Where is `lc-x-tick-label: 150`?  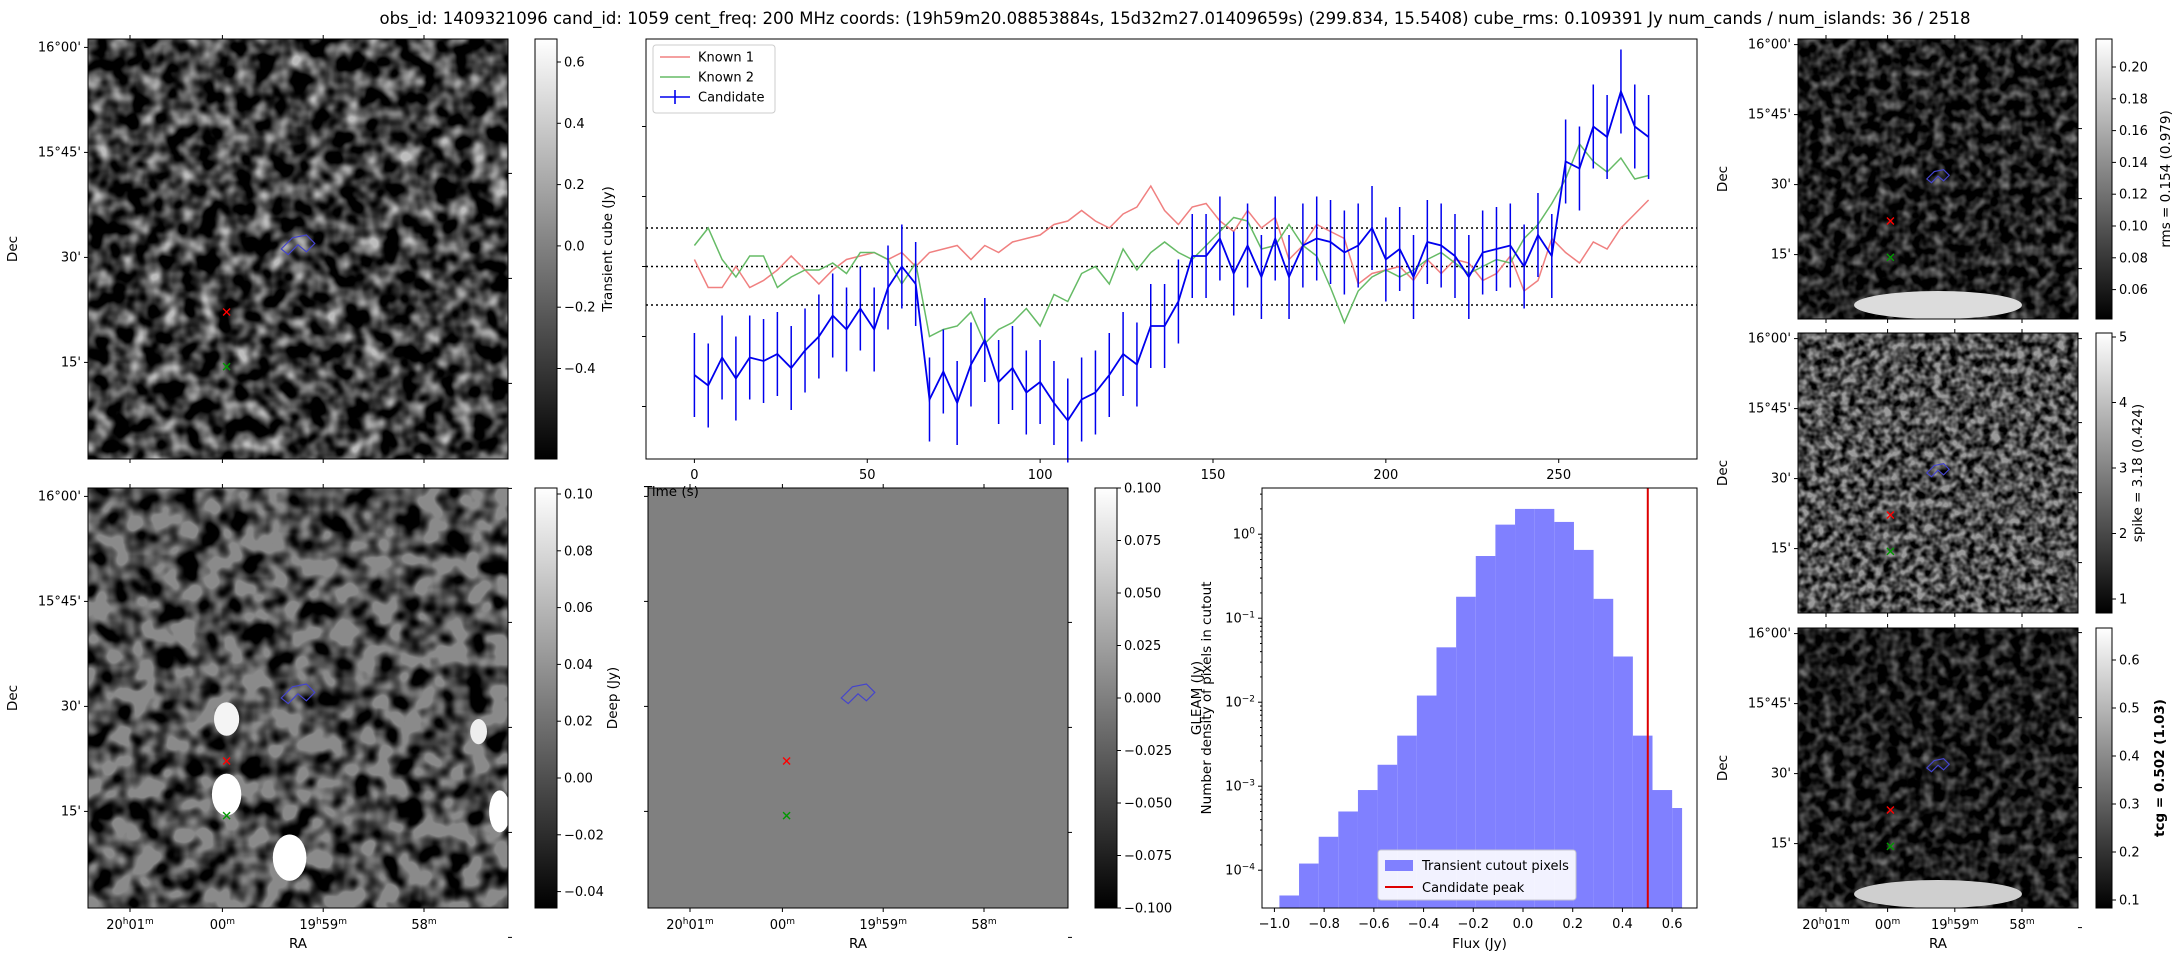 lc-x-tick-label: 150 is located at coordinates (1213, 475).